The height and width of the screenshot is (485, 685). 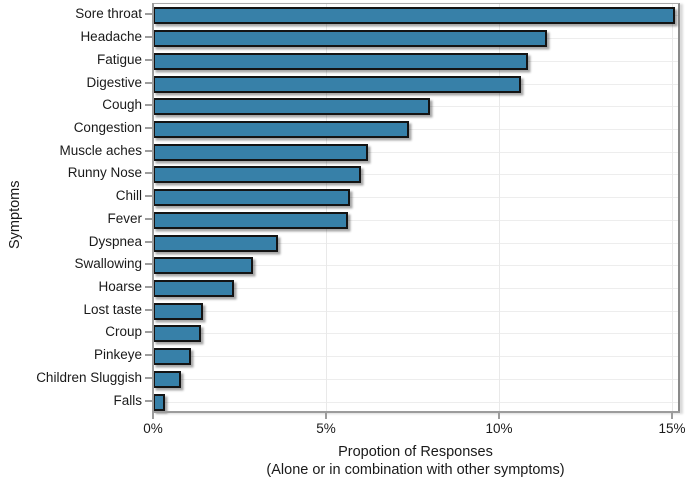 What do you see at coordinates (671, 428) in the screenshot?
I see `x-tick-label: 15%` at bounding box center [671, 428].